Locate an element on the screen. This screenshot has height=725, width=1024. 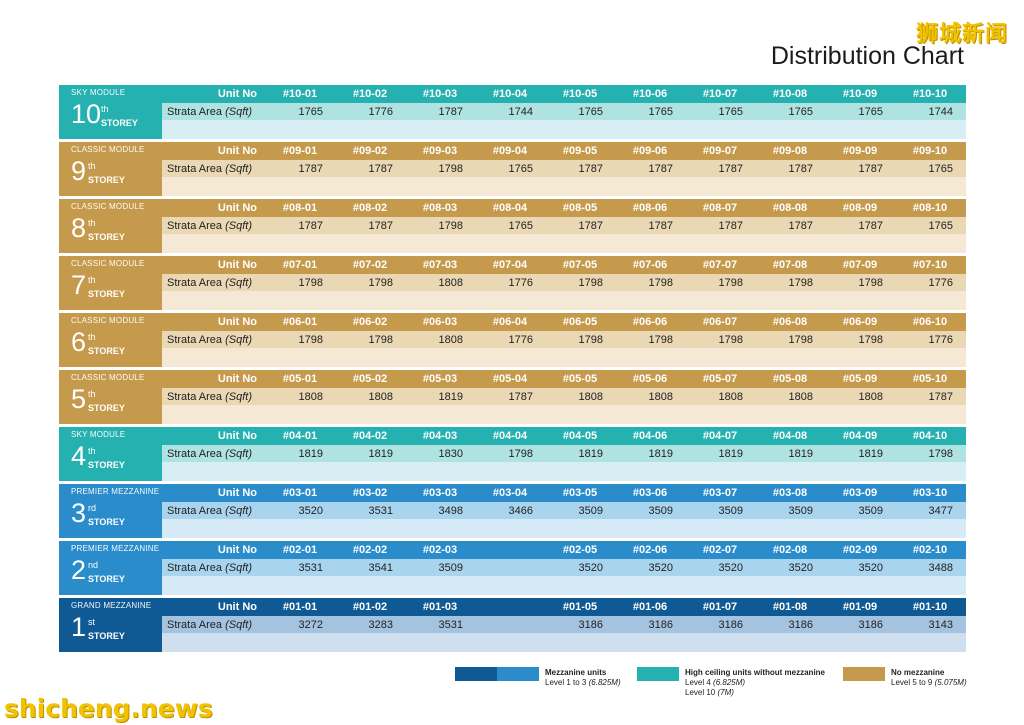
unit-no-cell: #06-07 is located at coordinates (720, 322).